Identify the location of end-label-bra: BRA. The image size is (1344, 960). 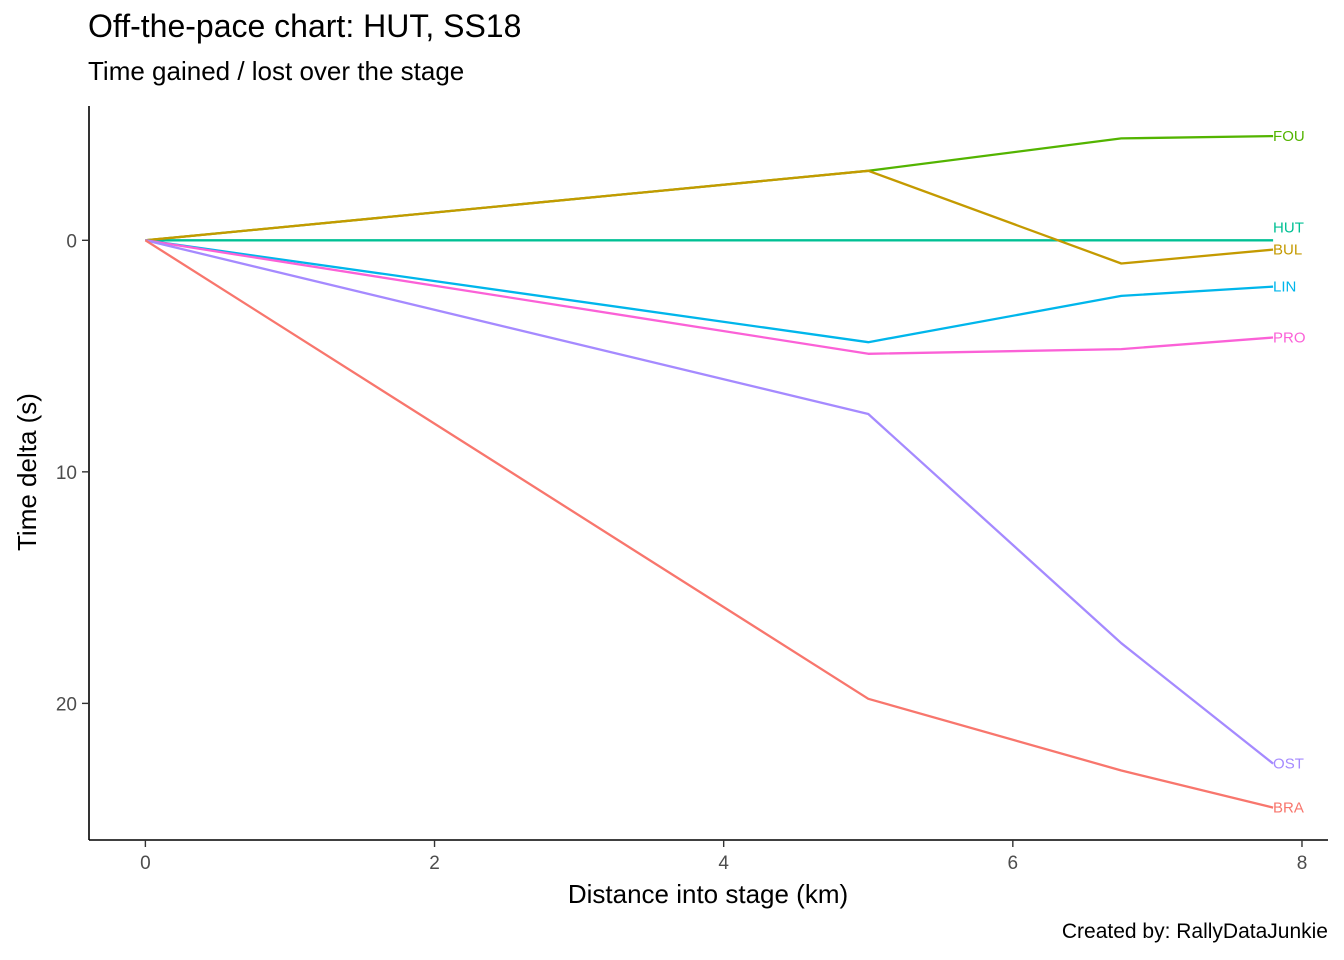
(1288, 808).